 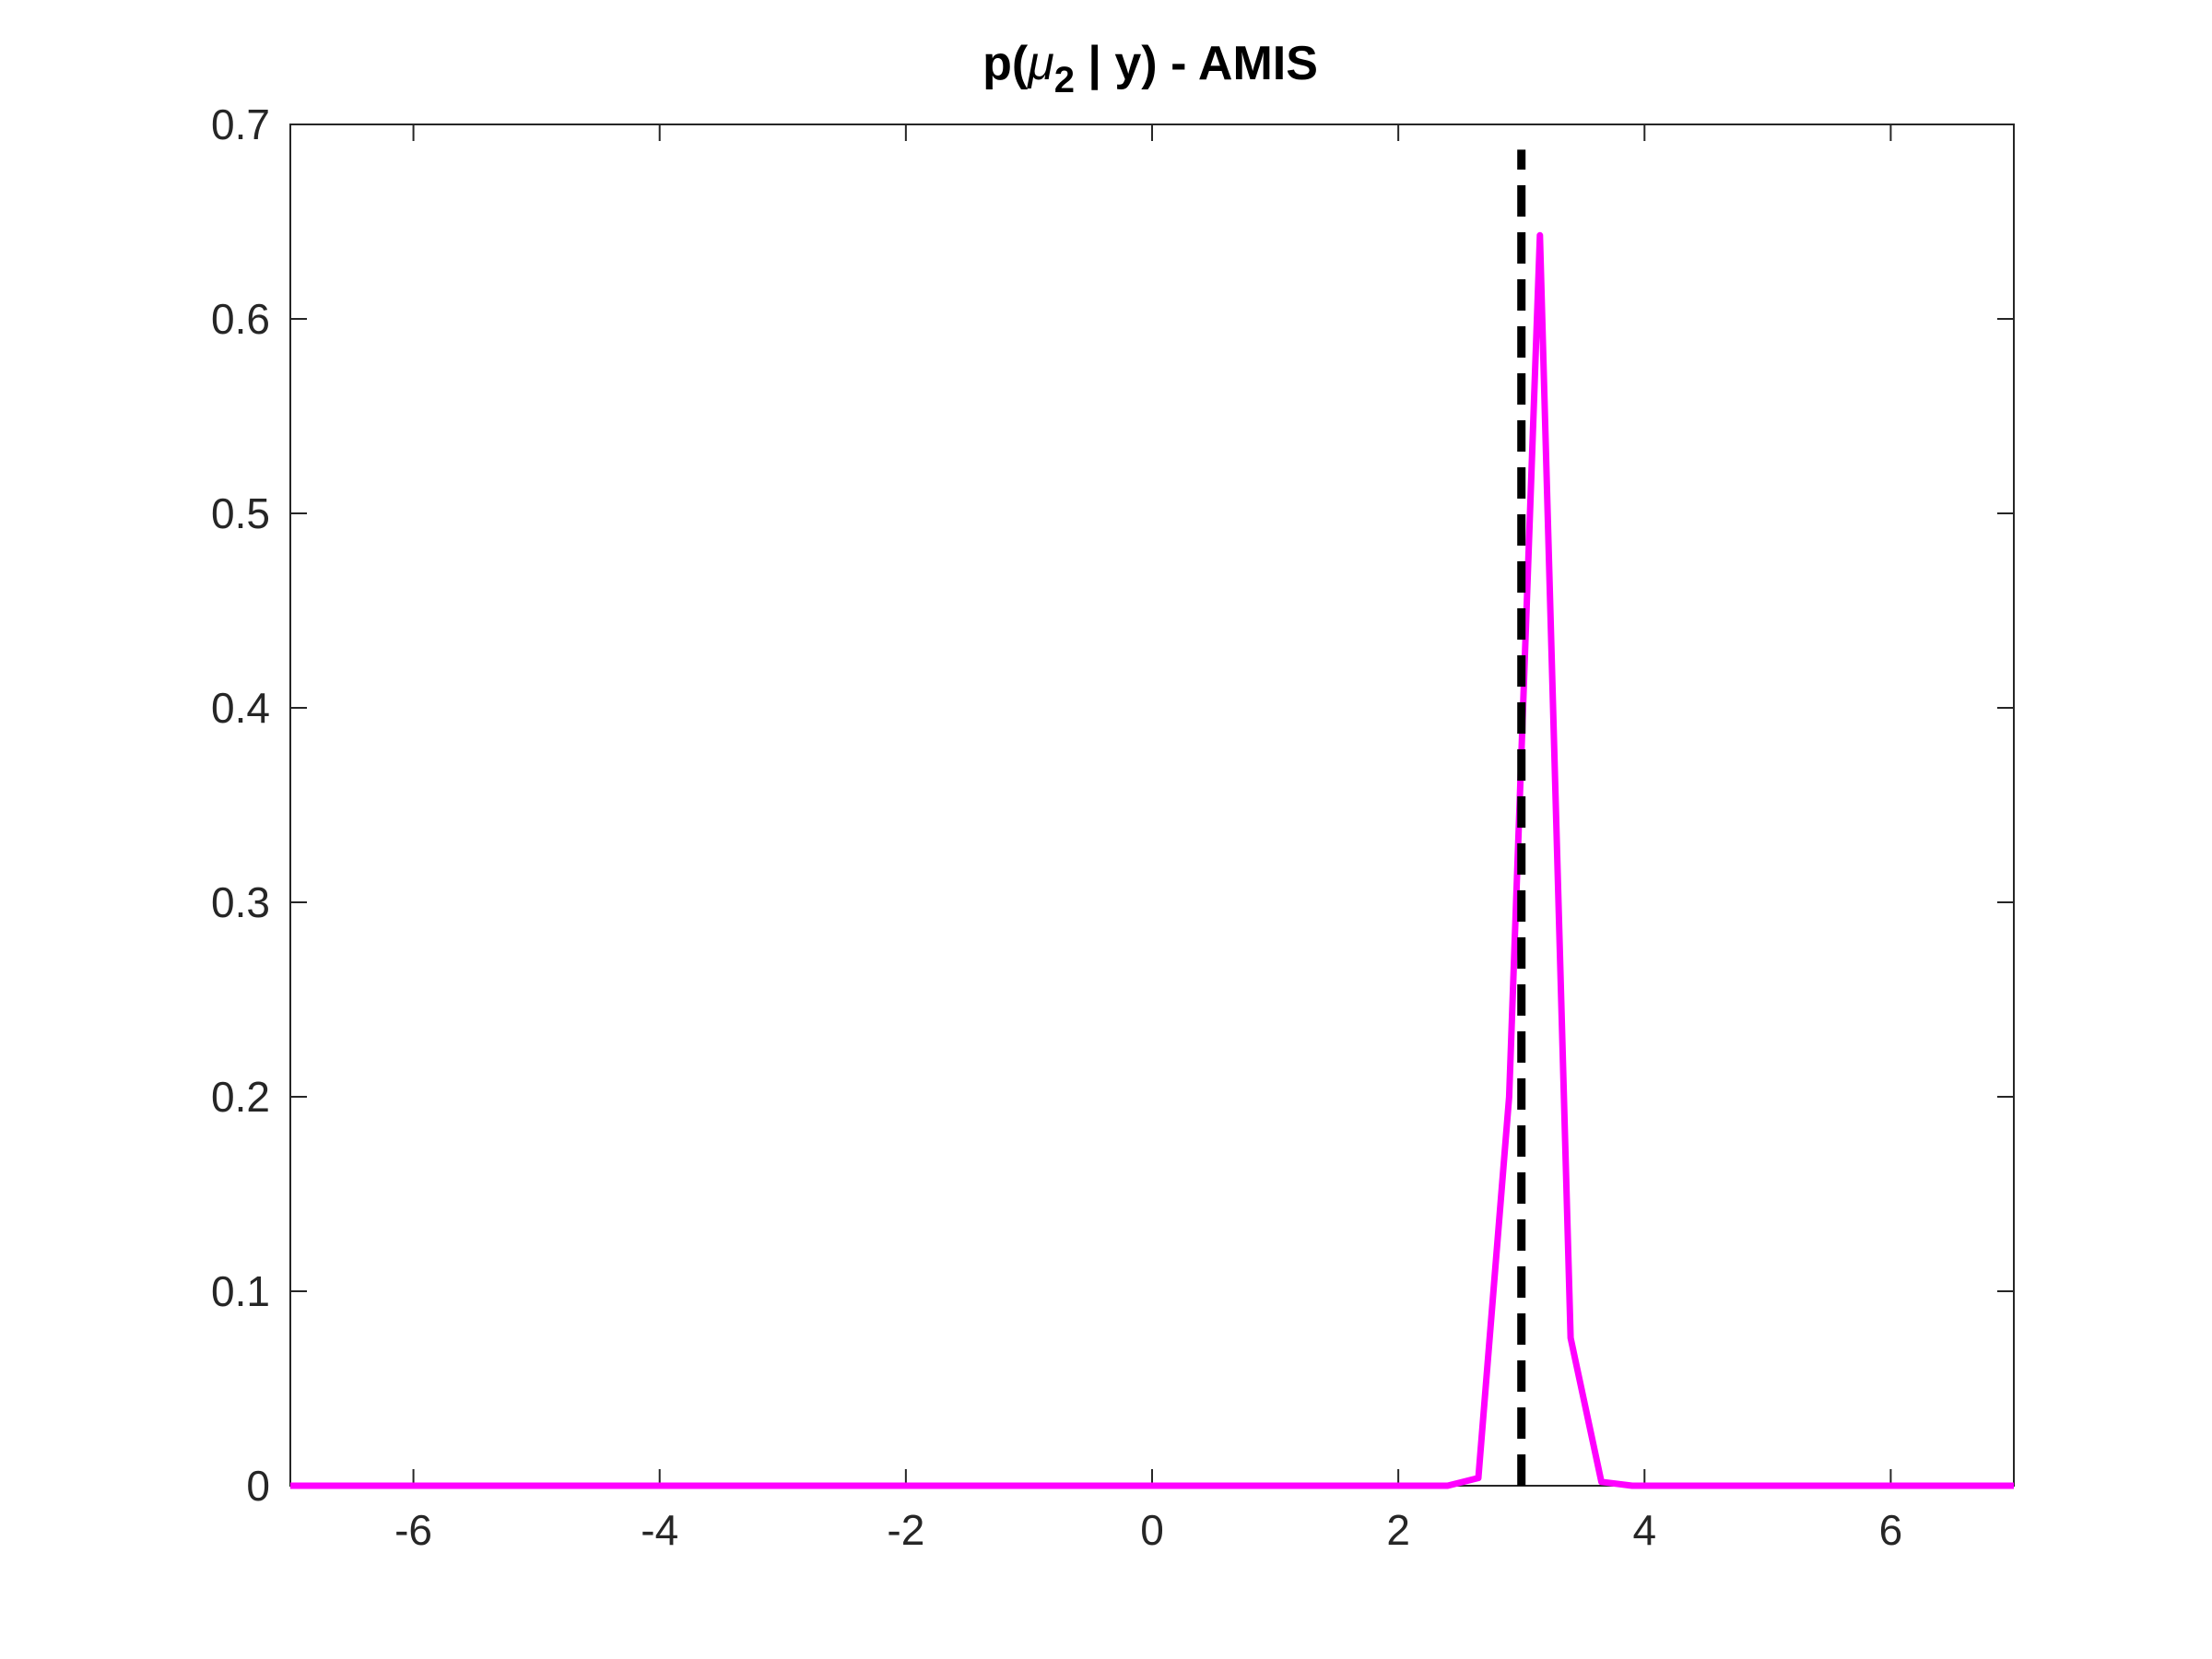 I want to click on y-tick-label: 0.4, so click(x=240, y=708).